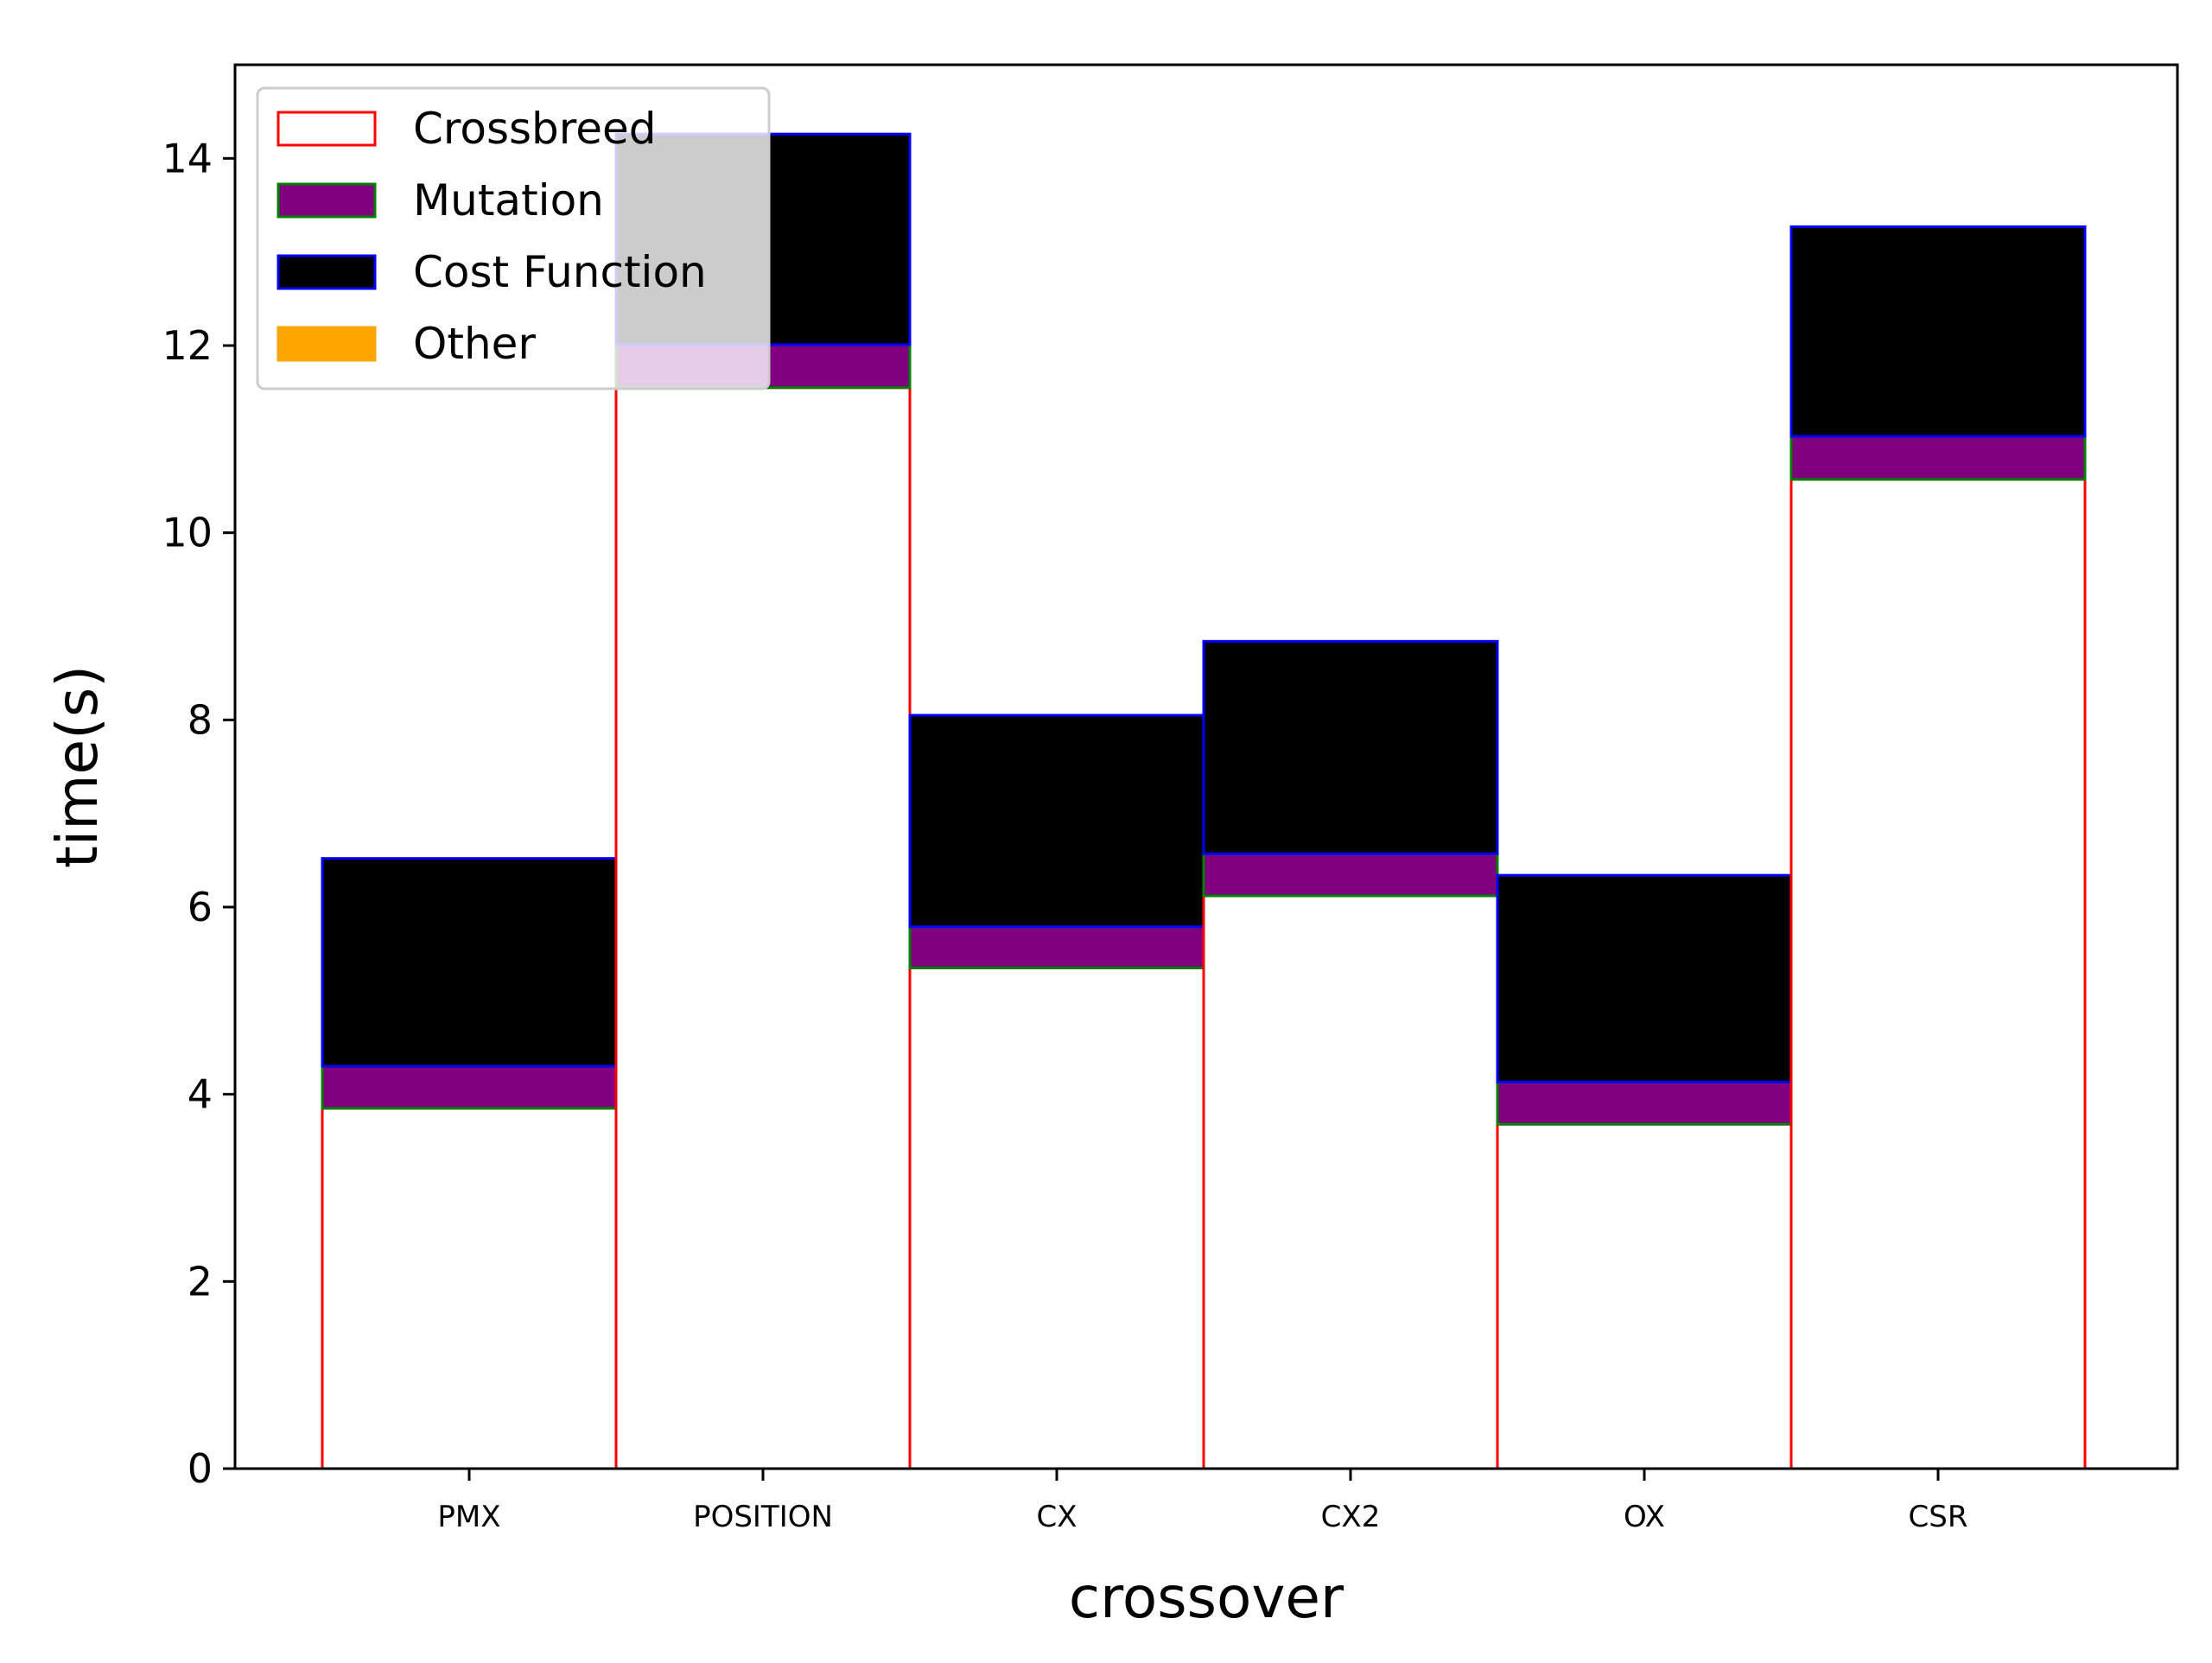  What do you see at coordinates (200, 720) in the screenshot?
I see `y-tick-label: 8` at bounding box center [200, 720].